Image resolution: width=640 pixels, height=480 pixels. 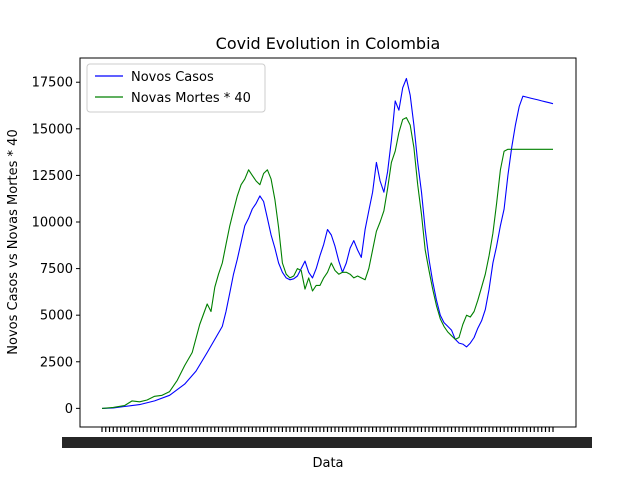 I want to click on x-axis, so click(x=327, y=437).